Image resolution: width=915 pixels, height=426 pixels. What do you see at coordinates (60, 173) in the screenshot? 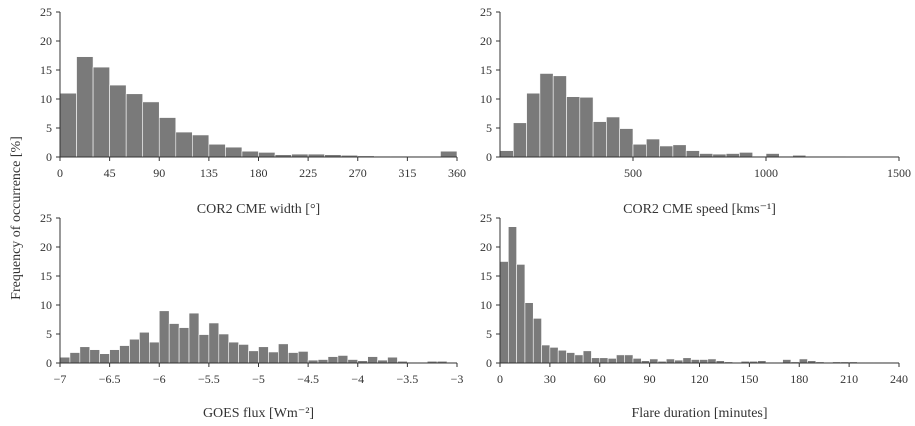
I see `x-tick-label: 0` at bounding box center [60, 173].